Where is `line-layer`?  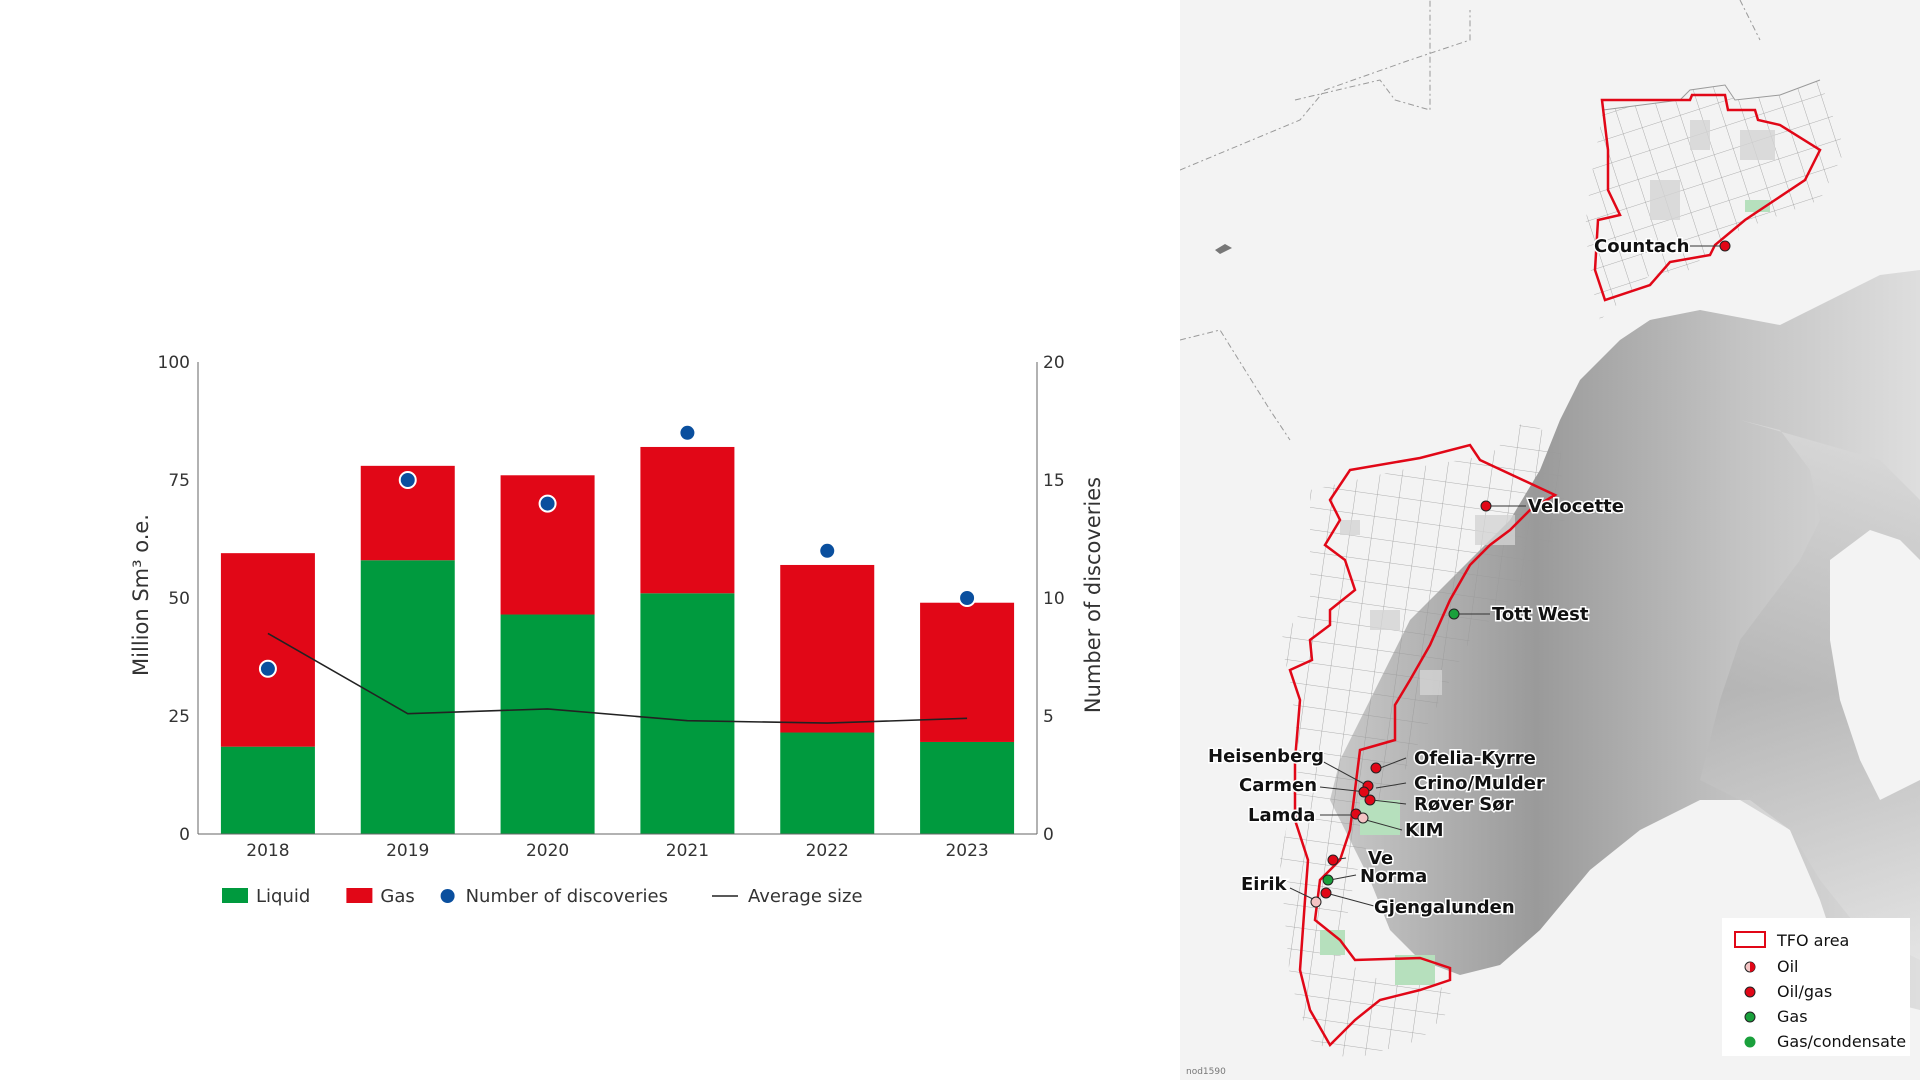
line-layer is located at coordinates (617, 678).